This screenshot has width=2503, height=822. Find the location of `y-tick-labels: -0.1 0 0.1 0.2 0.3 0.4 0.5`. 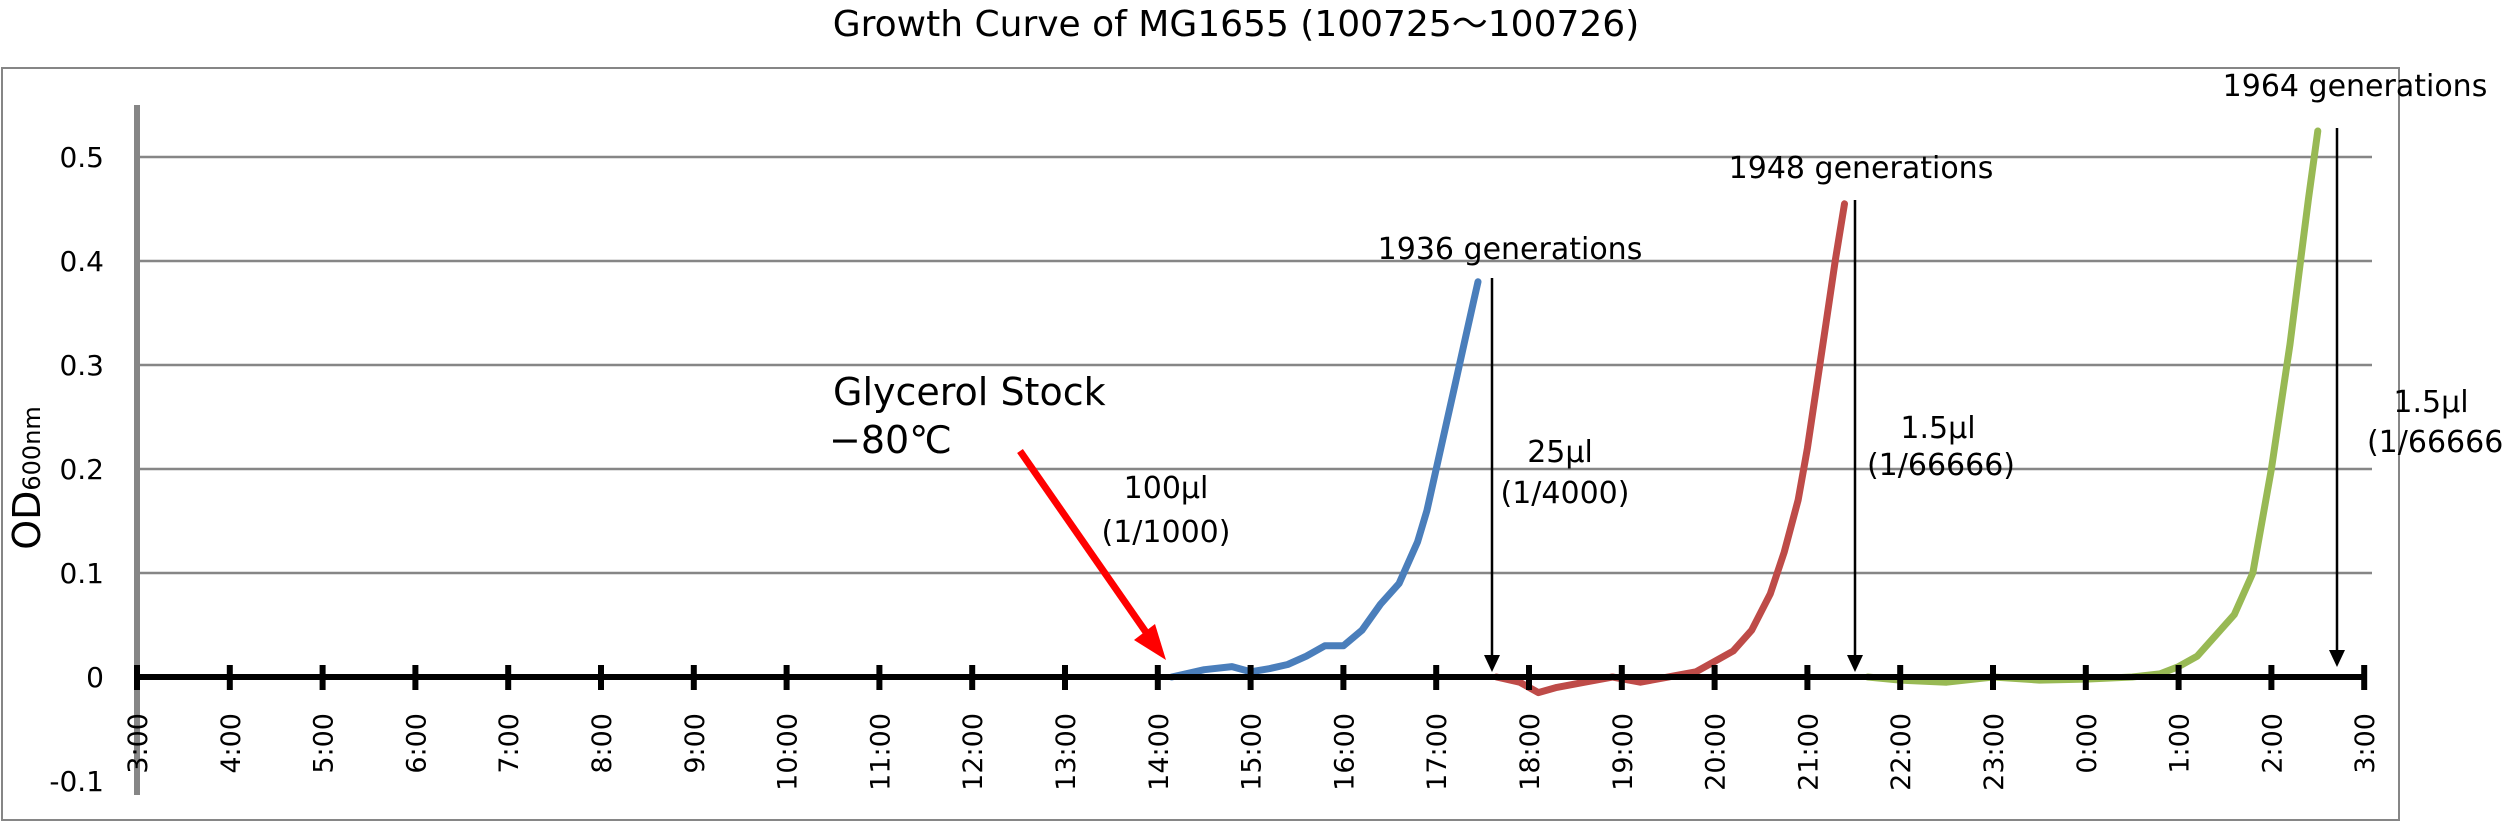

y-tick-labels: -0.1 0 0.1 0.2 0.3 0.4 0.5 is located at coordinates (76, 469).